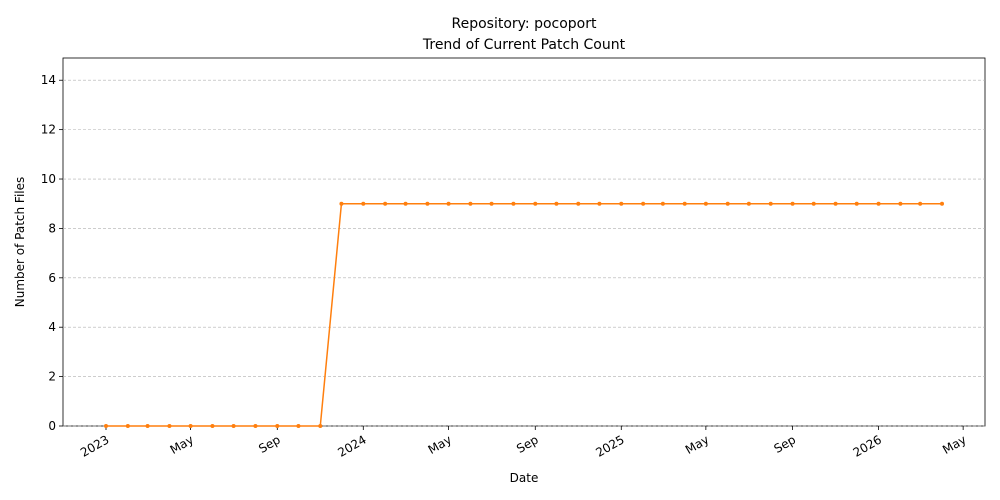  What do you see at coordinates (48, 80) in the screenshot?
I see `y-tick-label: 14` at bounding box center [48, 80].